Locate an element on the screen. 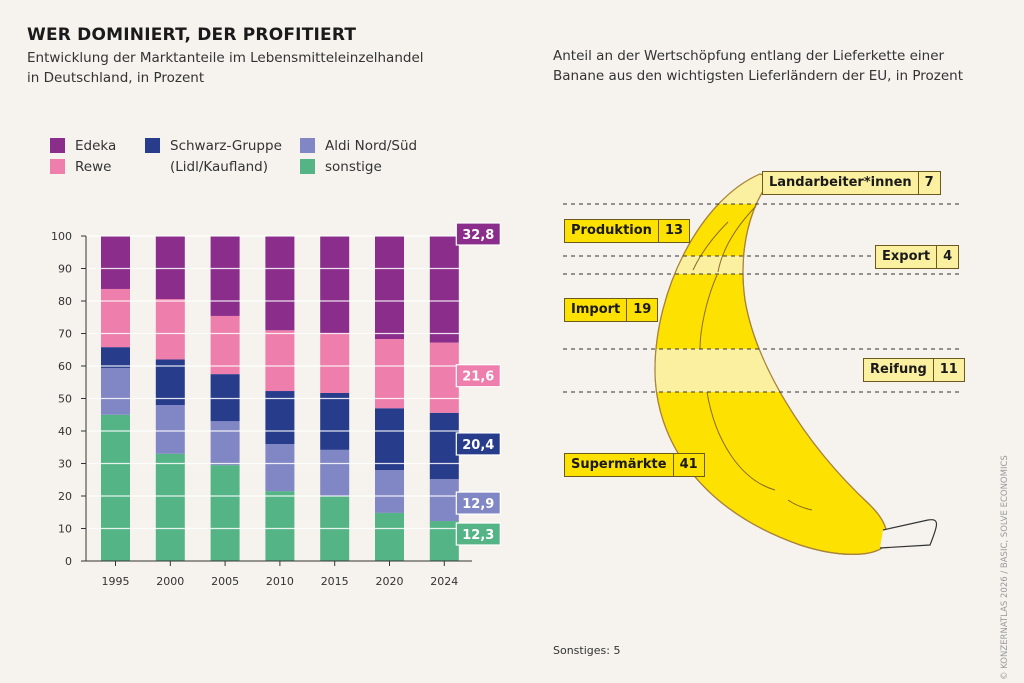  bar-segment-sonstige-2010 is located at coordinates (280, 526).